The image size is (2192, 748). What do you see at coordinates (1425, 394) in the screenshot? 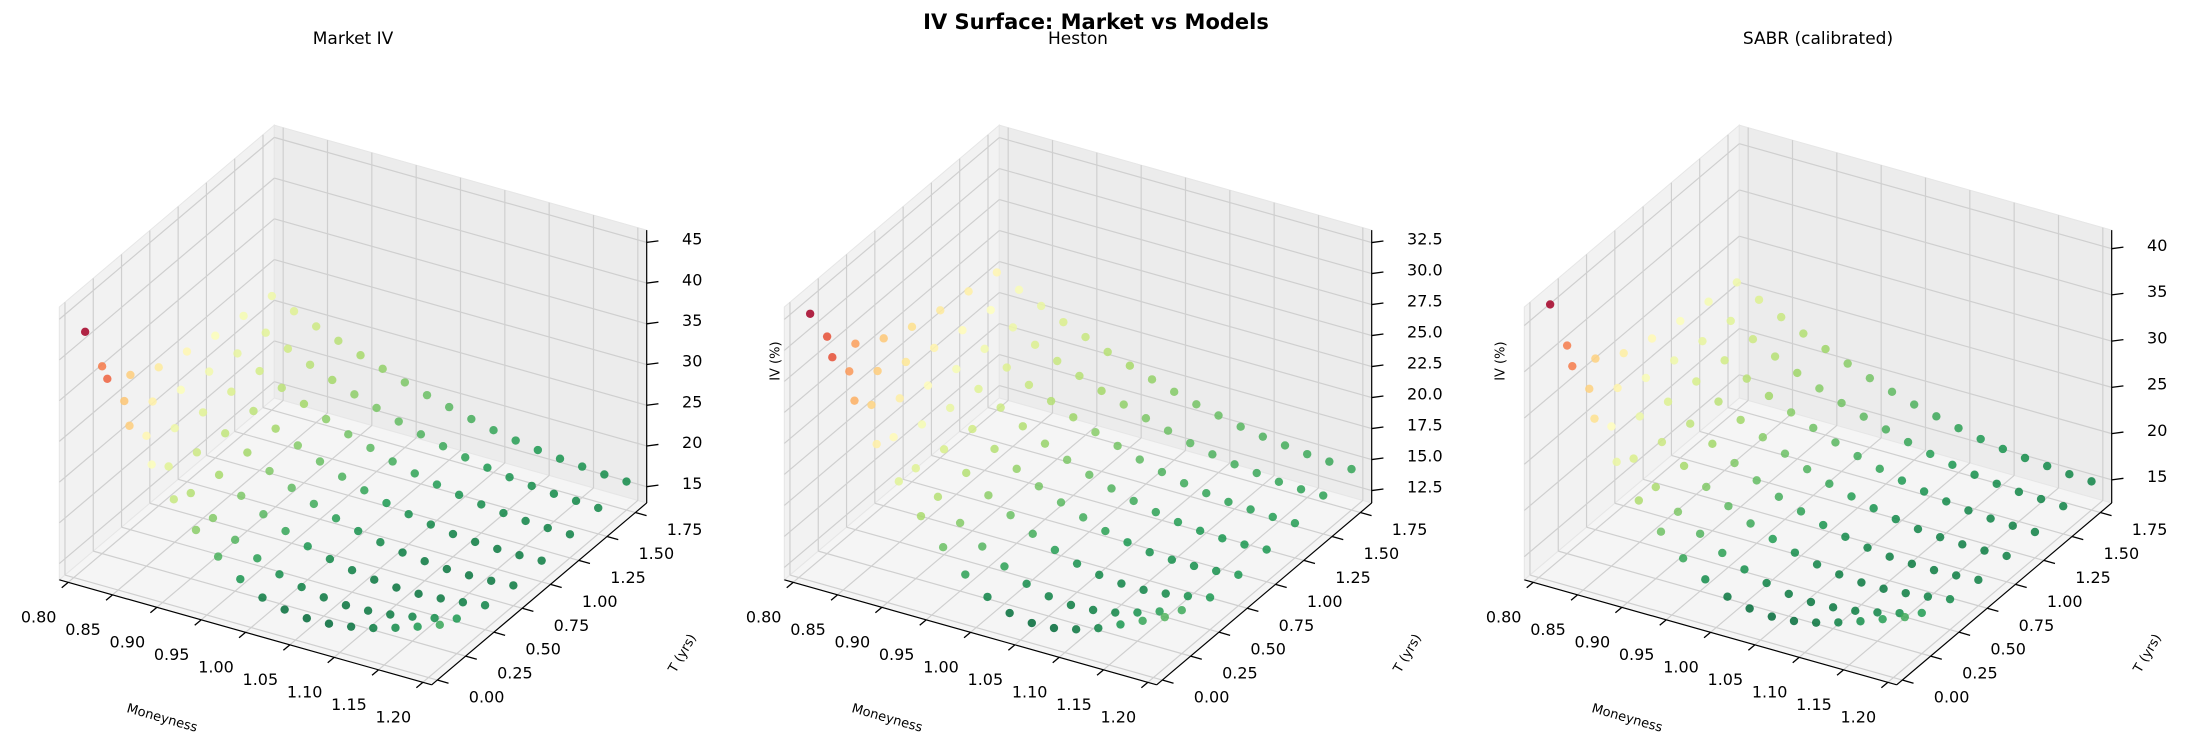
I see `tick-label-z: 20.0` at bounding box center [1425, 394].